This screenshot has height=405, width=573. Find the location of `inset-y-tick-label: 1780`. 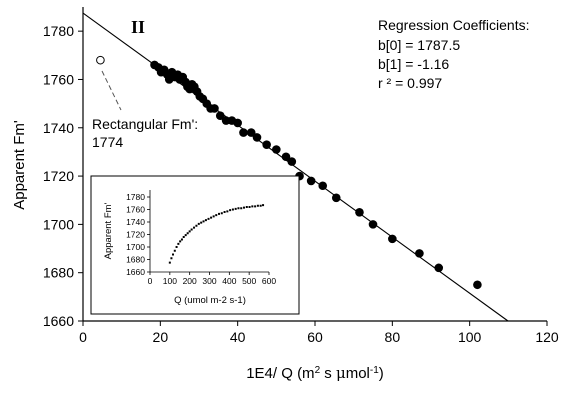

inset-y-tick-label: 1780 is located at coordinates (135, 197).